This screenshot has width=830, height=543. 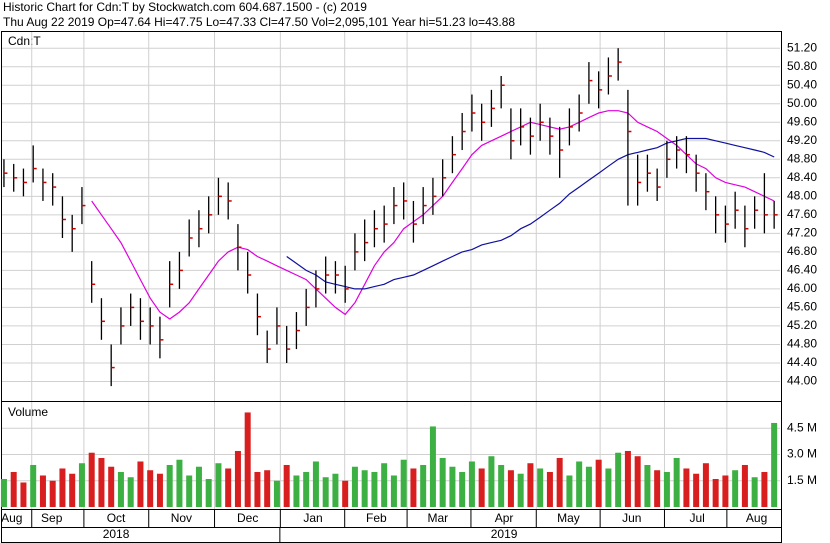 I want to click on x-tick-label: Nov, so click(x=181, y=518).